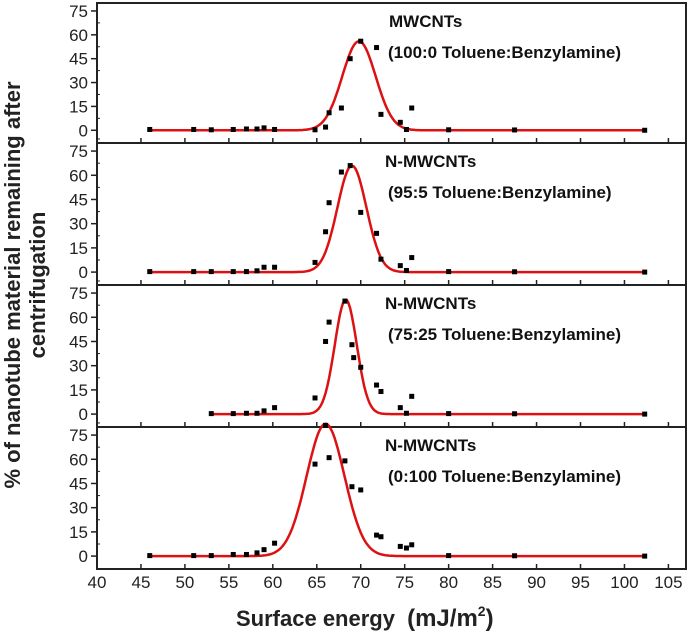 The width and height of the screenshot is (689, 635). I want to click on x-tick-label: 100, so click(624, 582).